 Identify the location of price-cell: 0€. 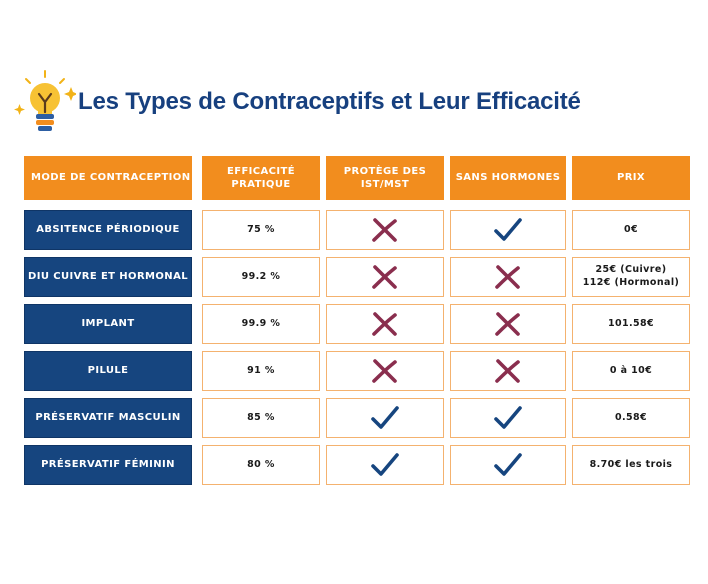
(631, 230).